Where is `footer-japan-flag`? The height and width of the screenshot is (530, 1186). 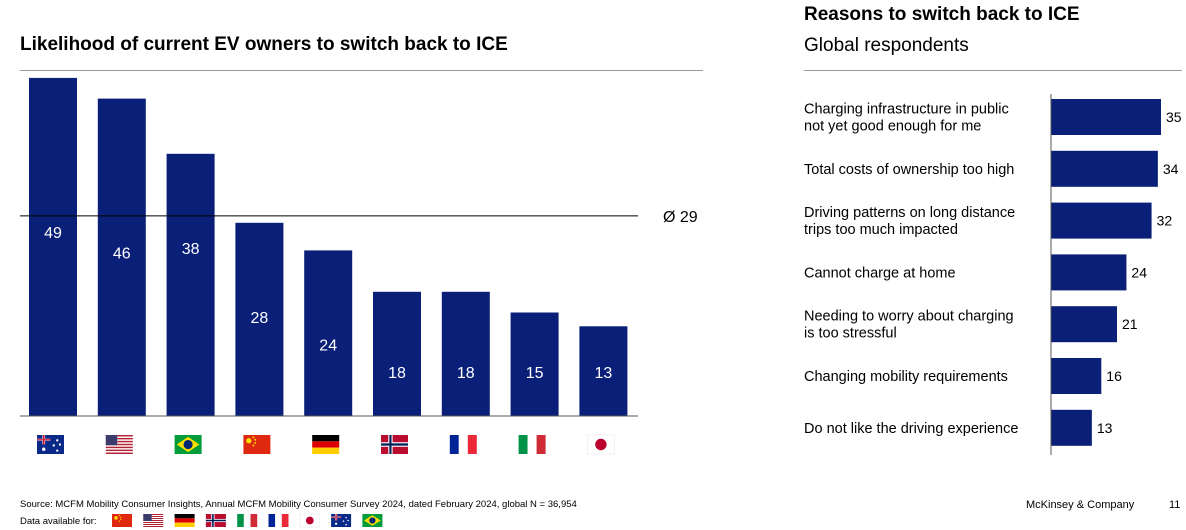 footer-japan-flag is located at coordinates (310, 520).